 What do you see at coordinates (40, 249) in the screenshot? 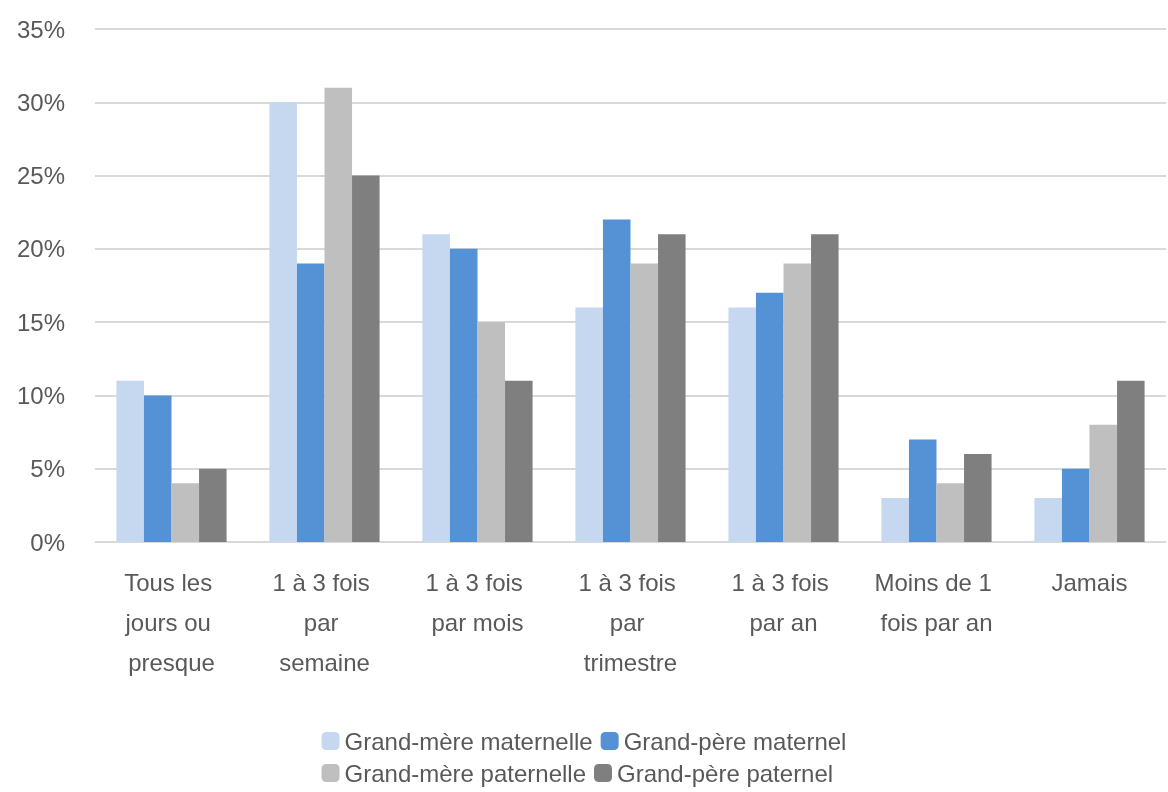
I see `y-tick-label: 20%` at bounding box center [40, 249].